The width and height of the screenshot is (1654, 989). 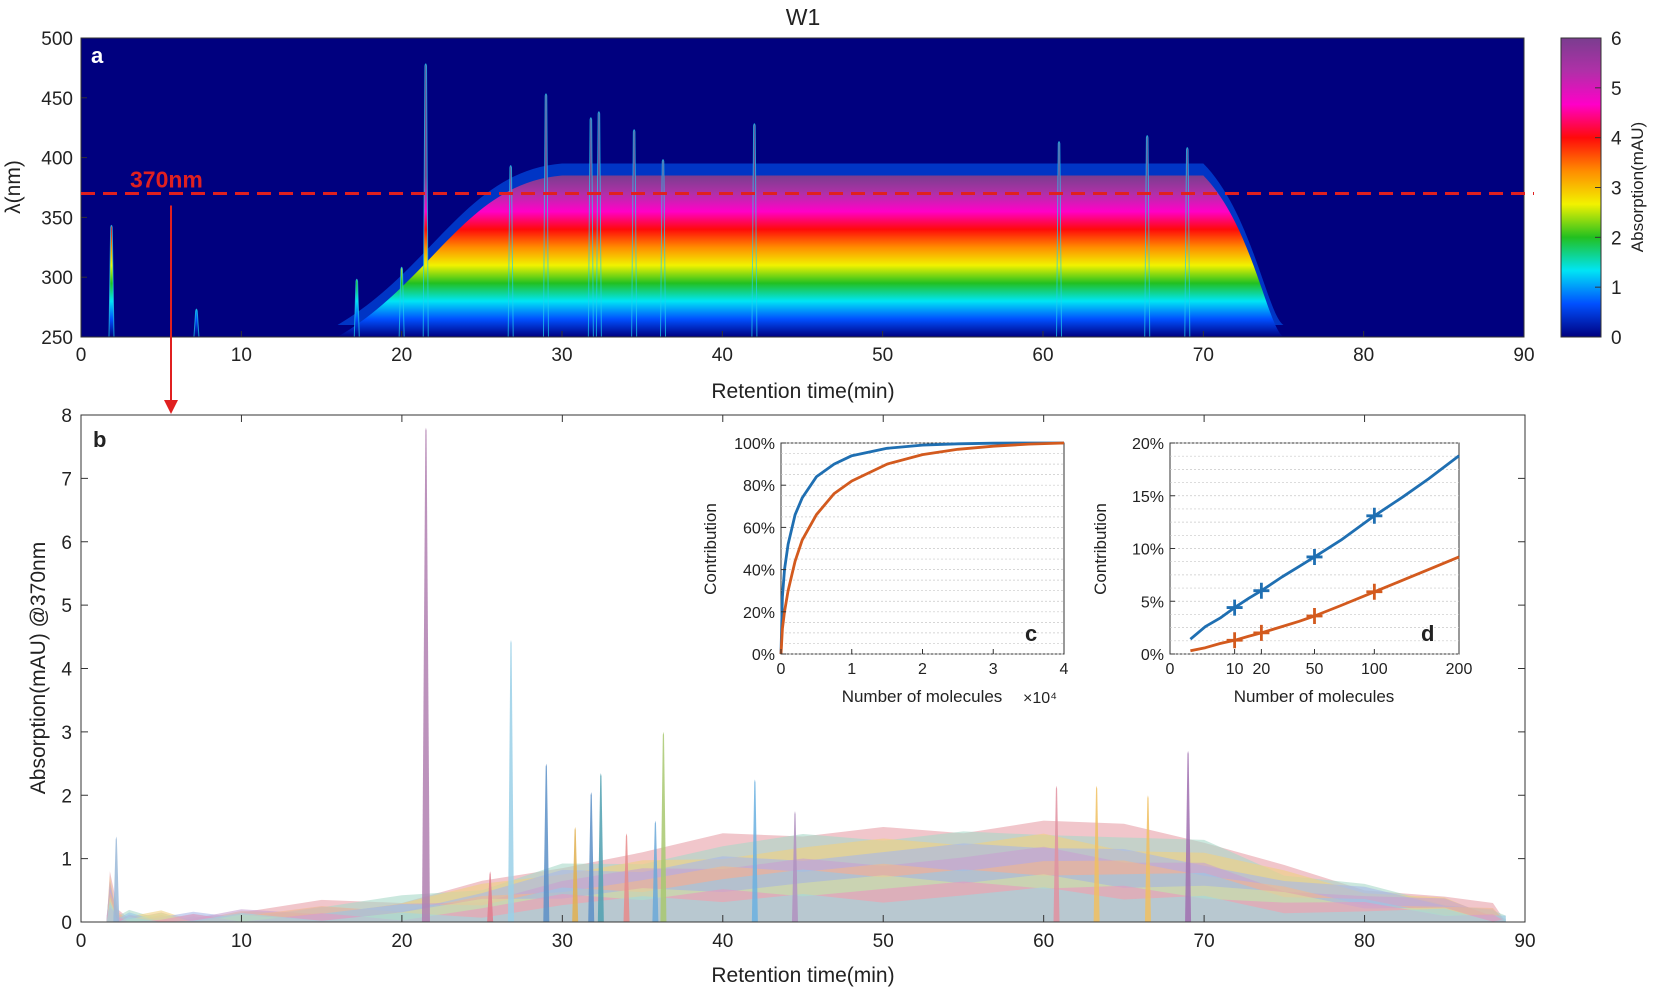 What do you see at coordinates (97, 55) in the screenshot?
I see `panel-a-tag: a` at bounding box center [97, 55].